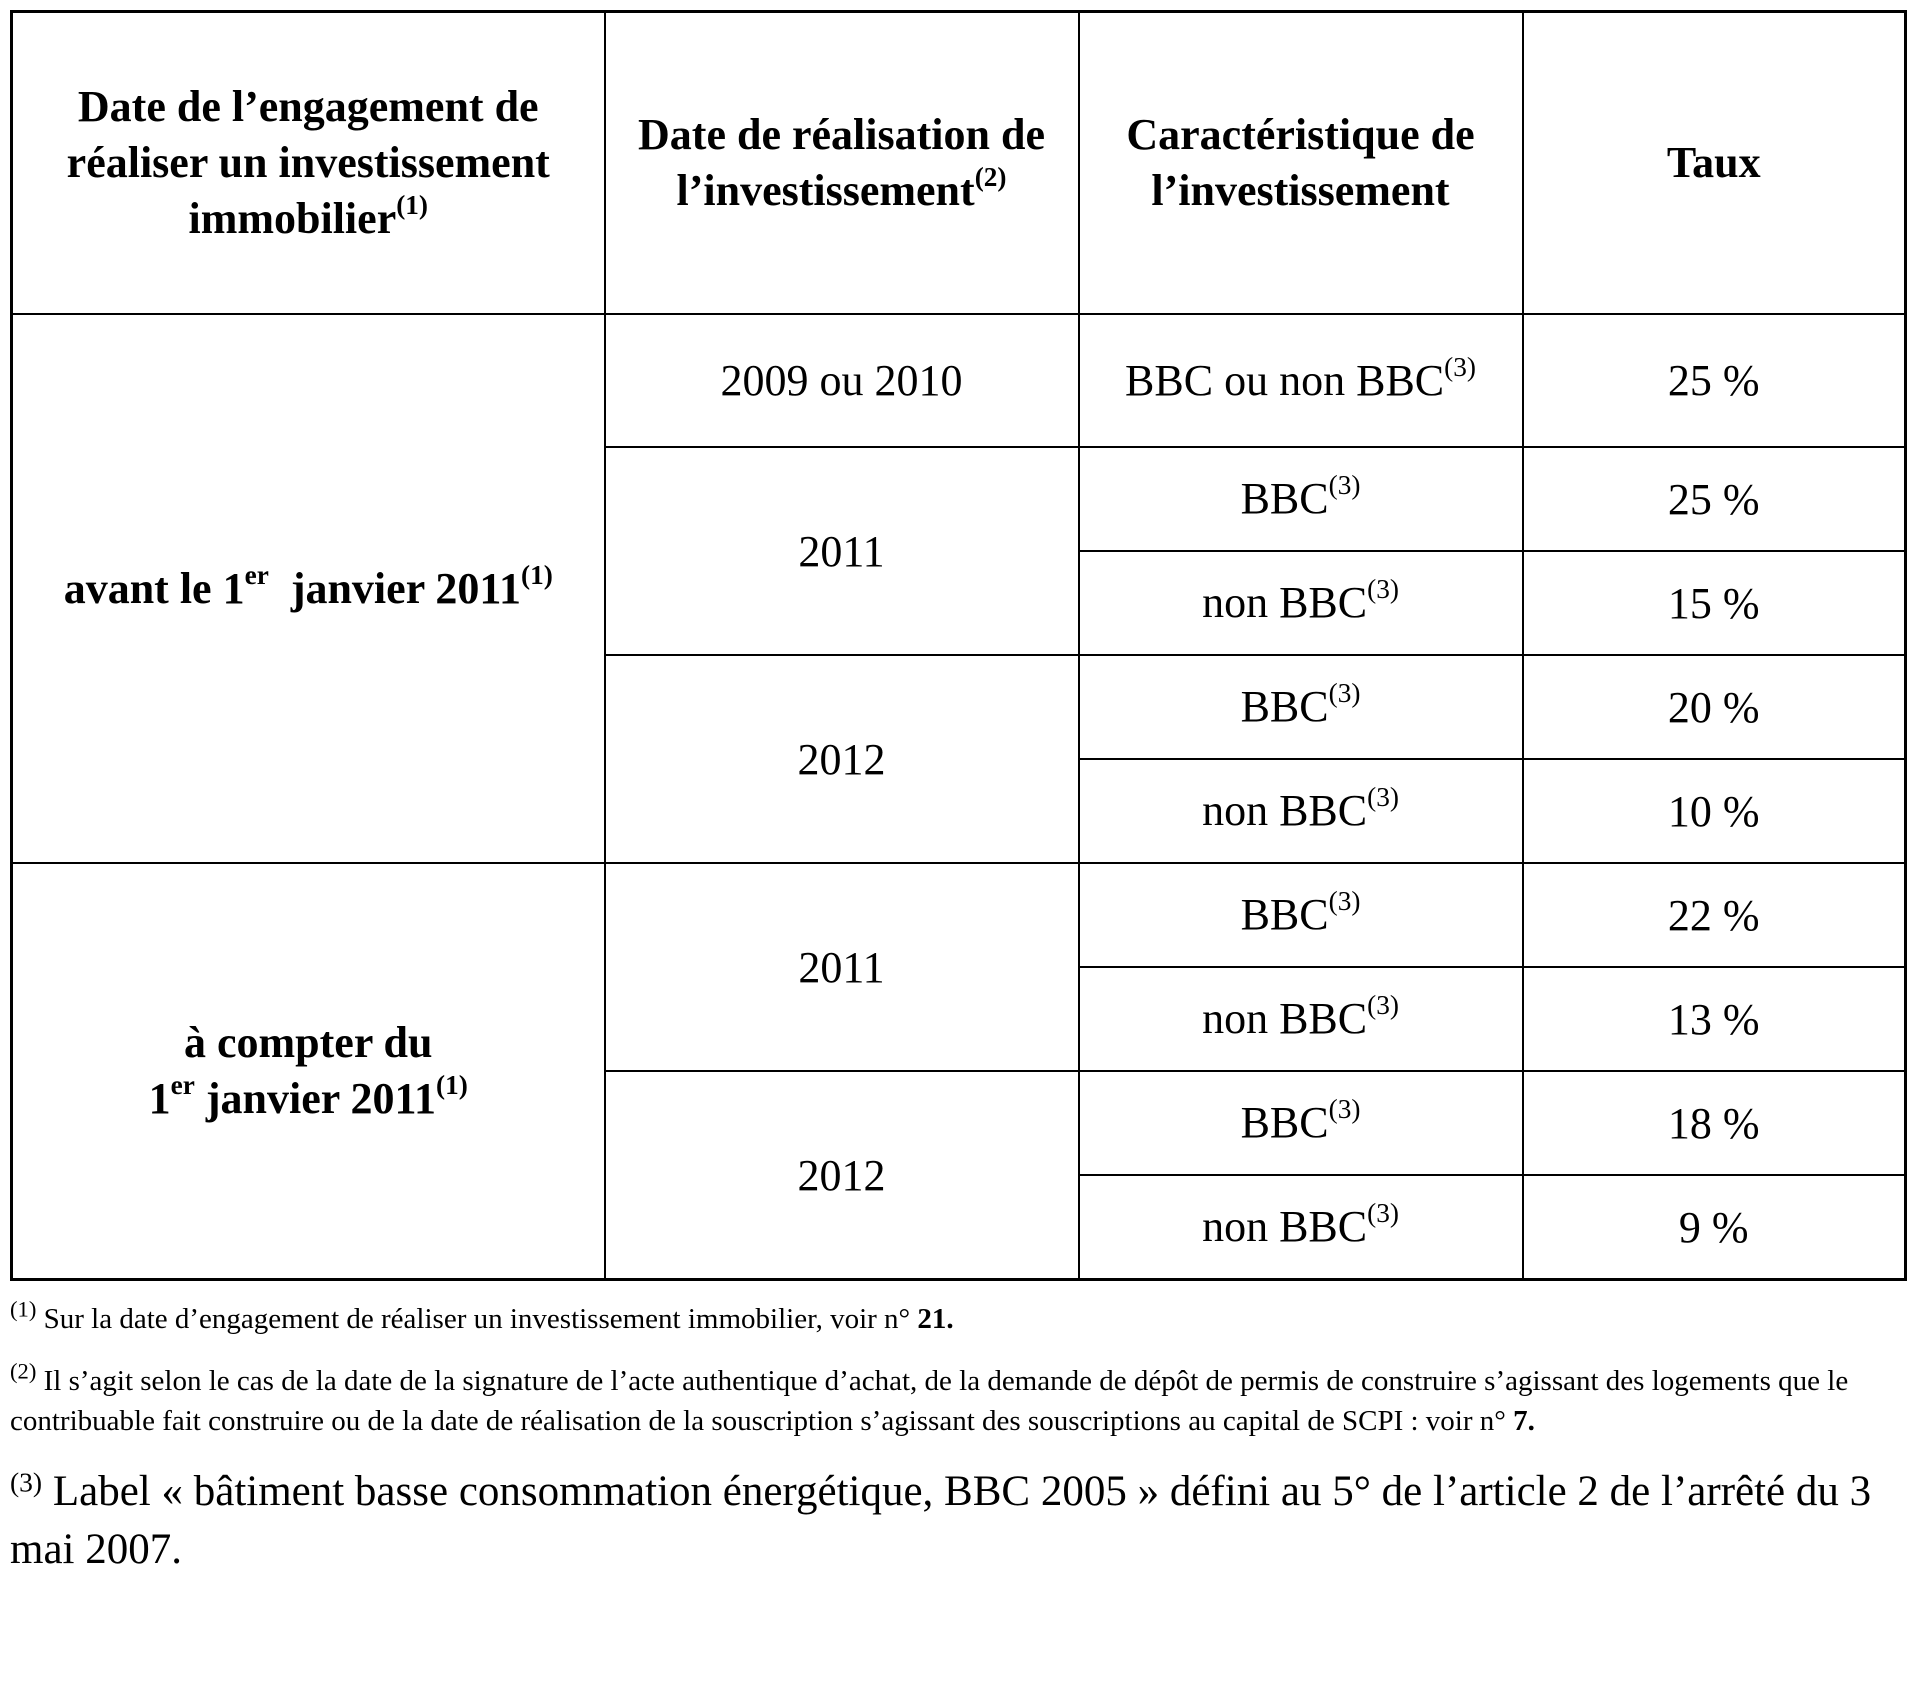 The height and width of the screenshot is (1706, 1907). What do you see at coordinates (1524, 1421) in the screenshot?
I see `cross-reference: 7.` at bounding box center [1524, 1421].